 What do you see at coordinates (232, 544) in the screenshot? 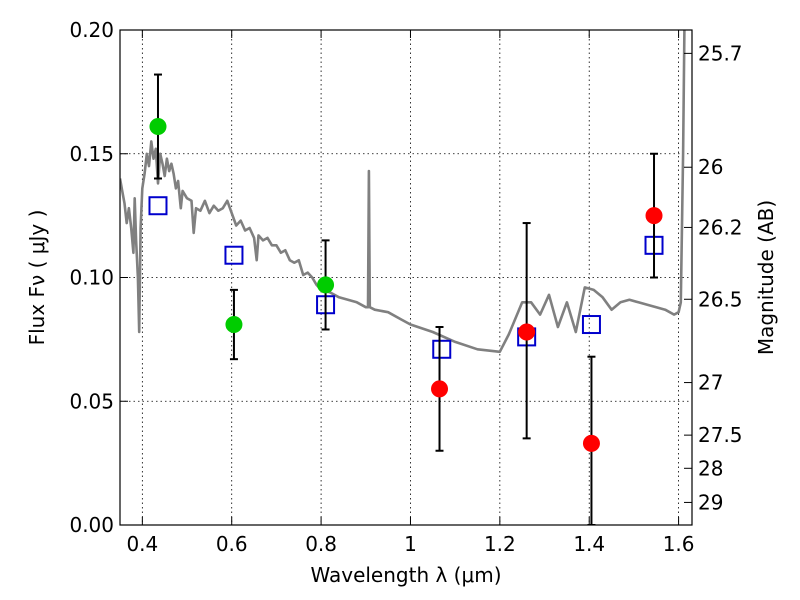
I see `x-tick-label: 0.6` at bounding box center [232, 544].